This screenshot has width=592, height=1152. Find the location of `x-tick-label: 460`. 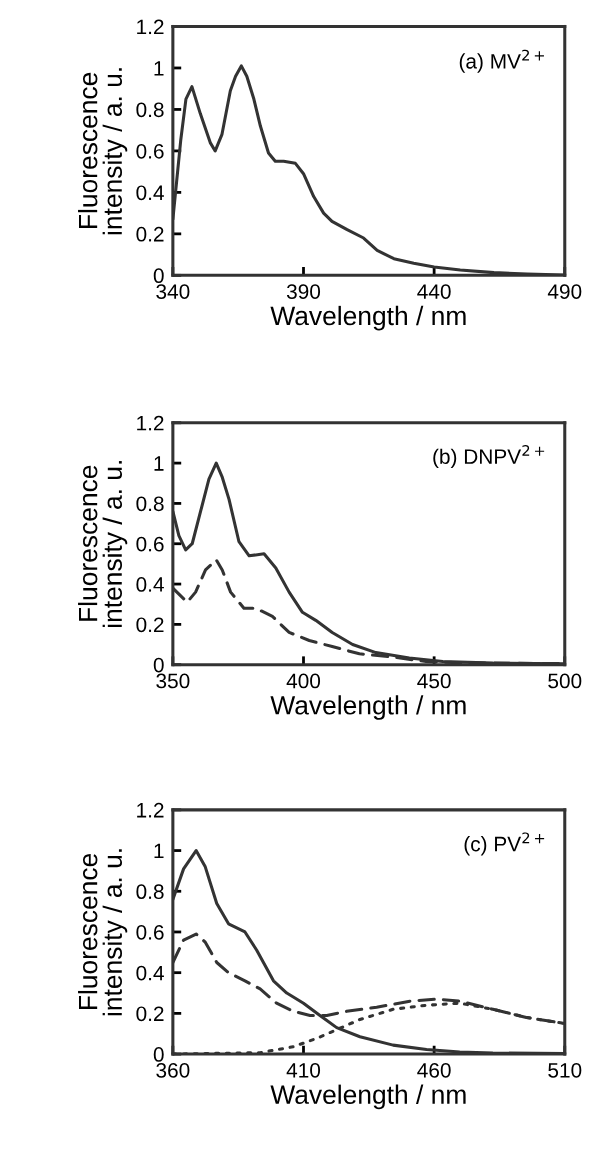

x-tick-label: 460 is located at coordinates (434, 1070).